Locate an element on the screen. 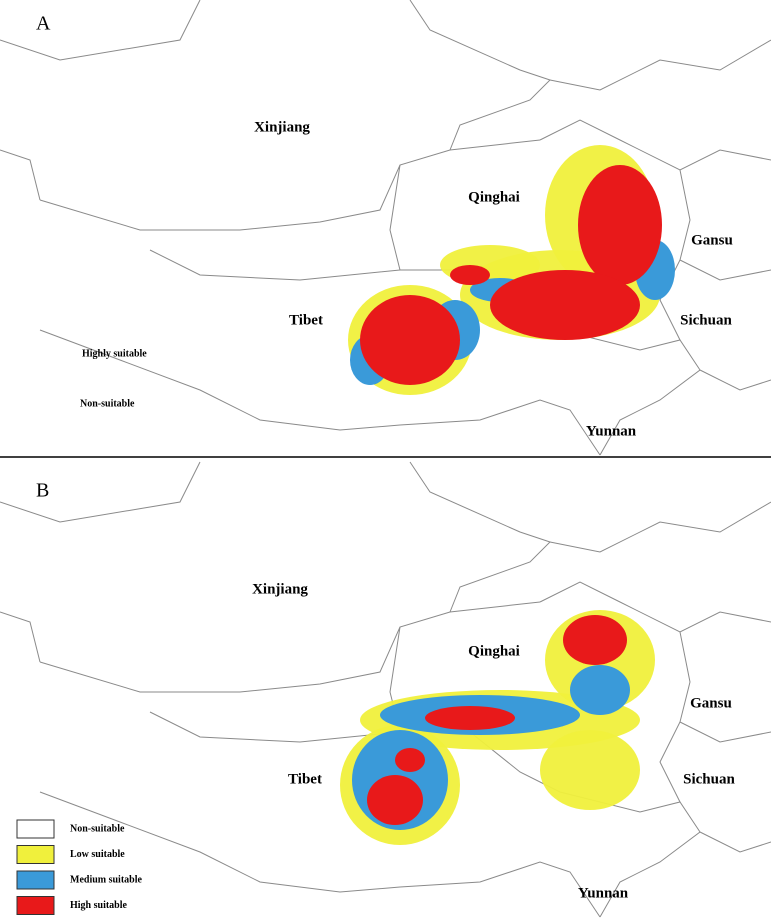 The width and height of the screenshot is (771, 921). panel-label: A is located at coordinates (43, 24).